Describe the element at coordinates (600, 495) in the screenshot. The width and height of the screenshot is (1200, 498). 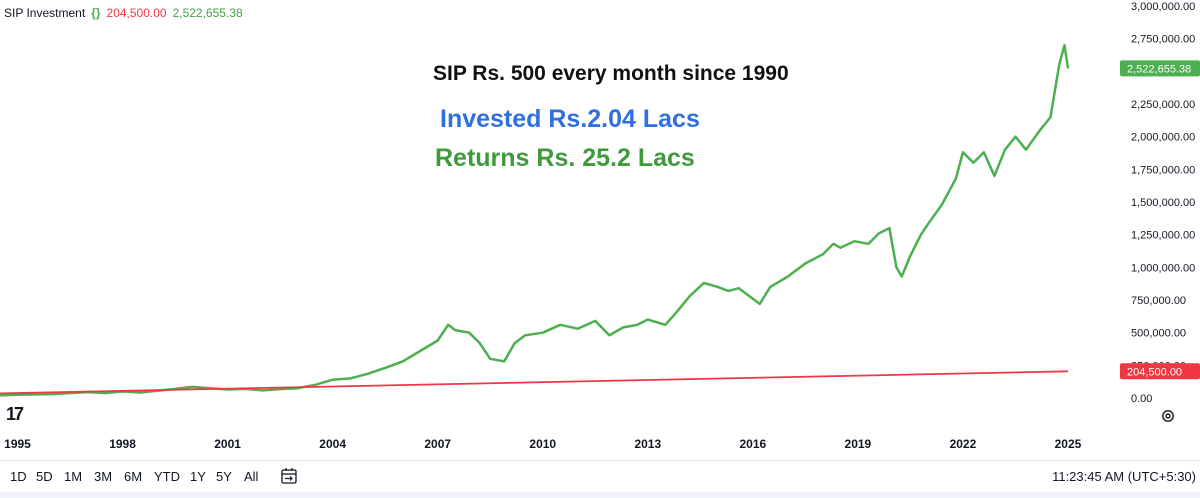
I see `bottom-strip` at that location.